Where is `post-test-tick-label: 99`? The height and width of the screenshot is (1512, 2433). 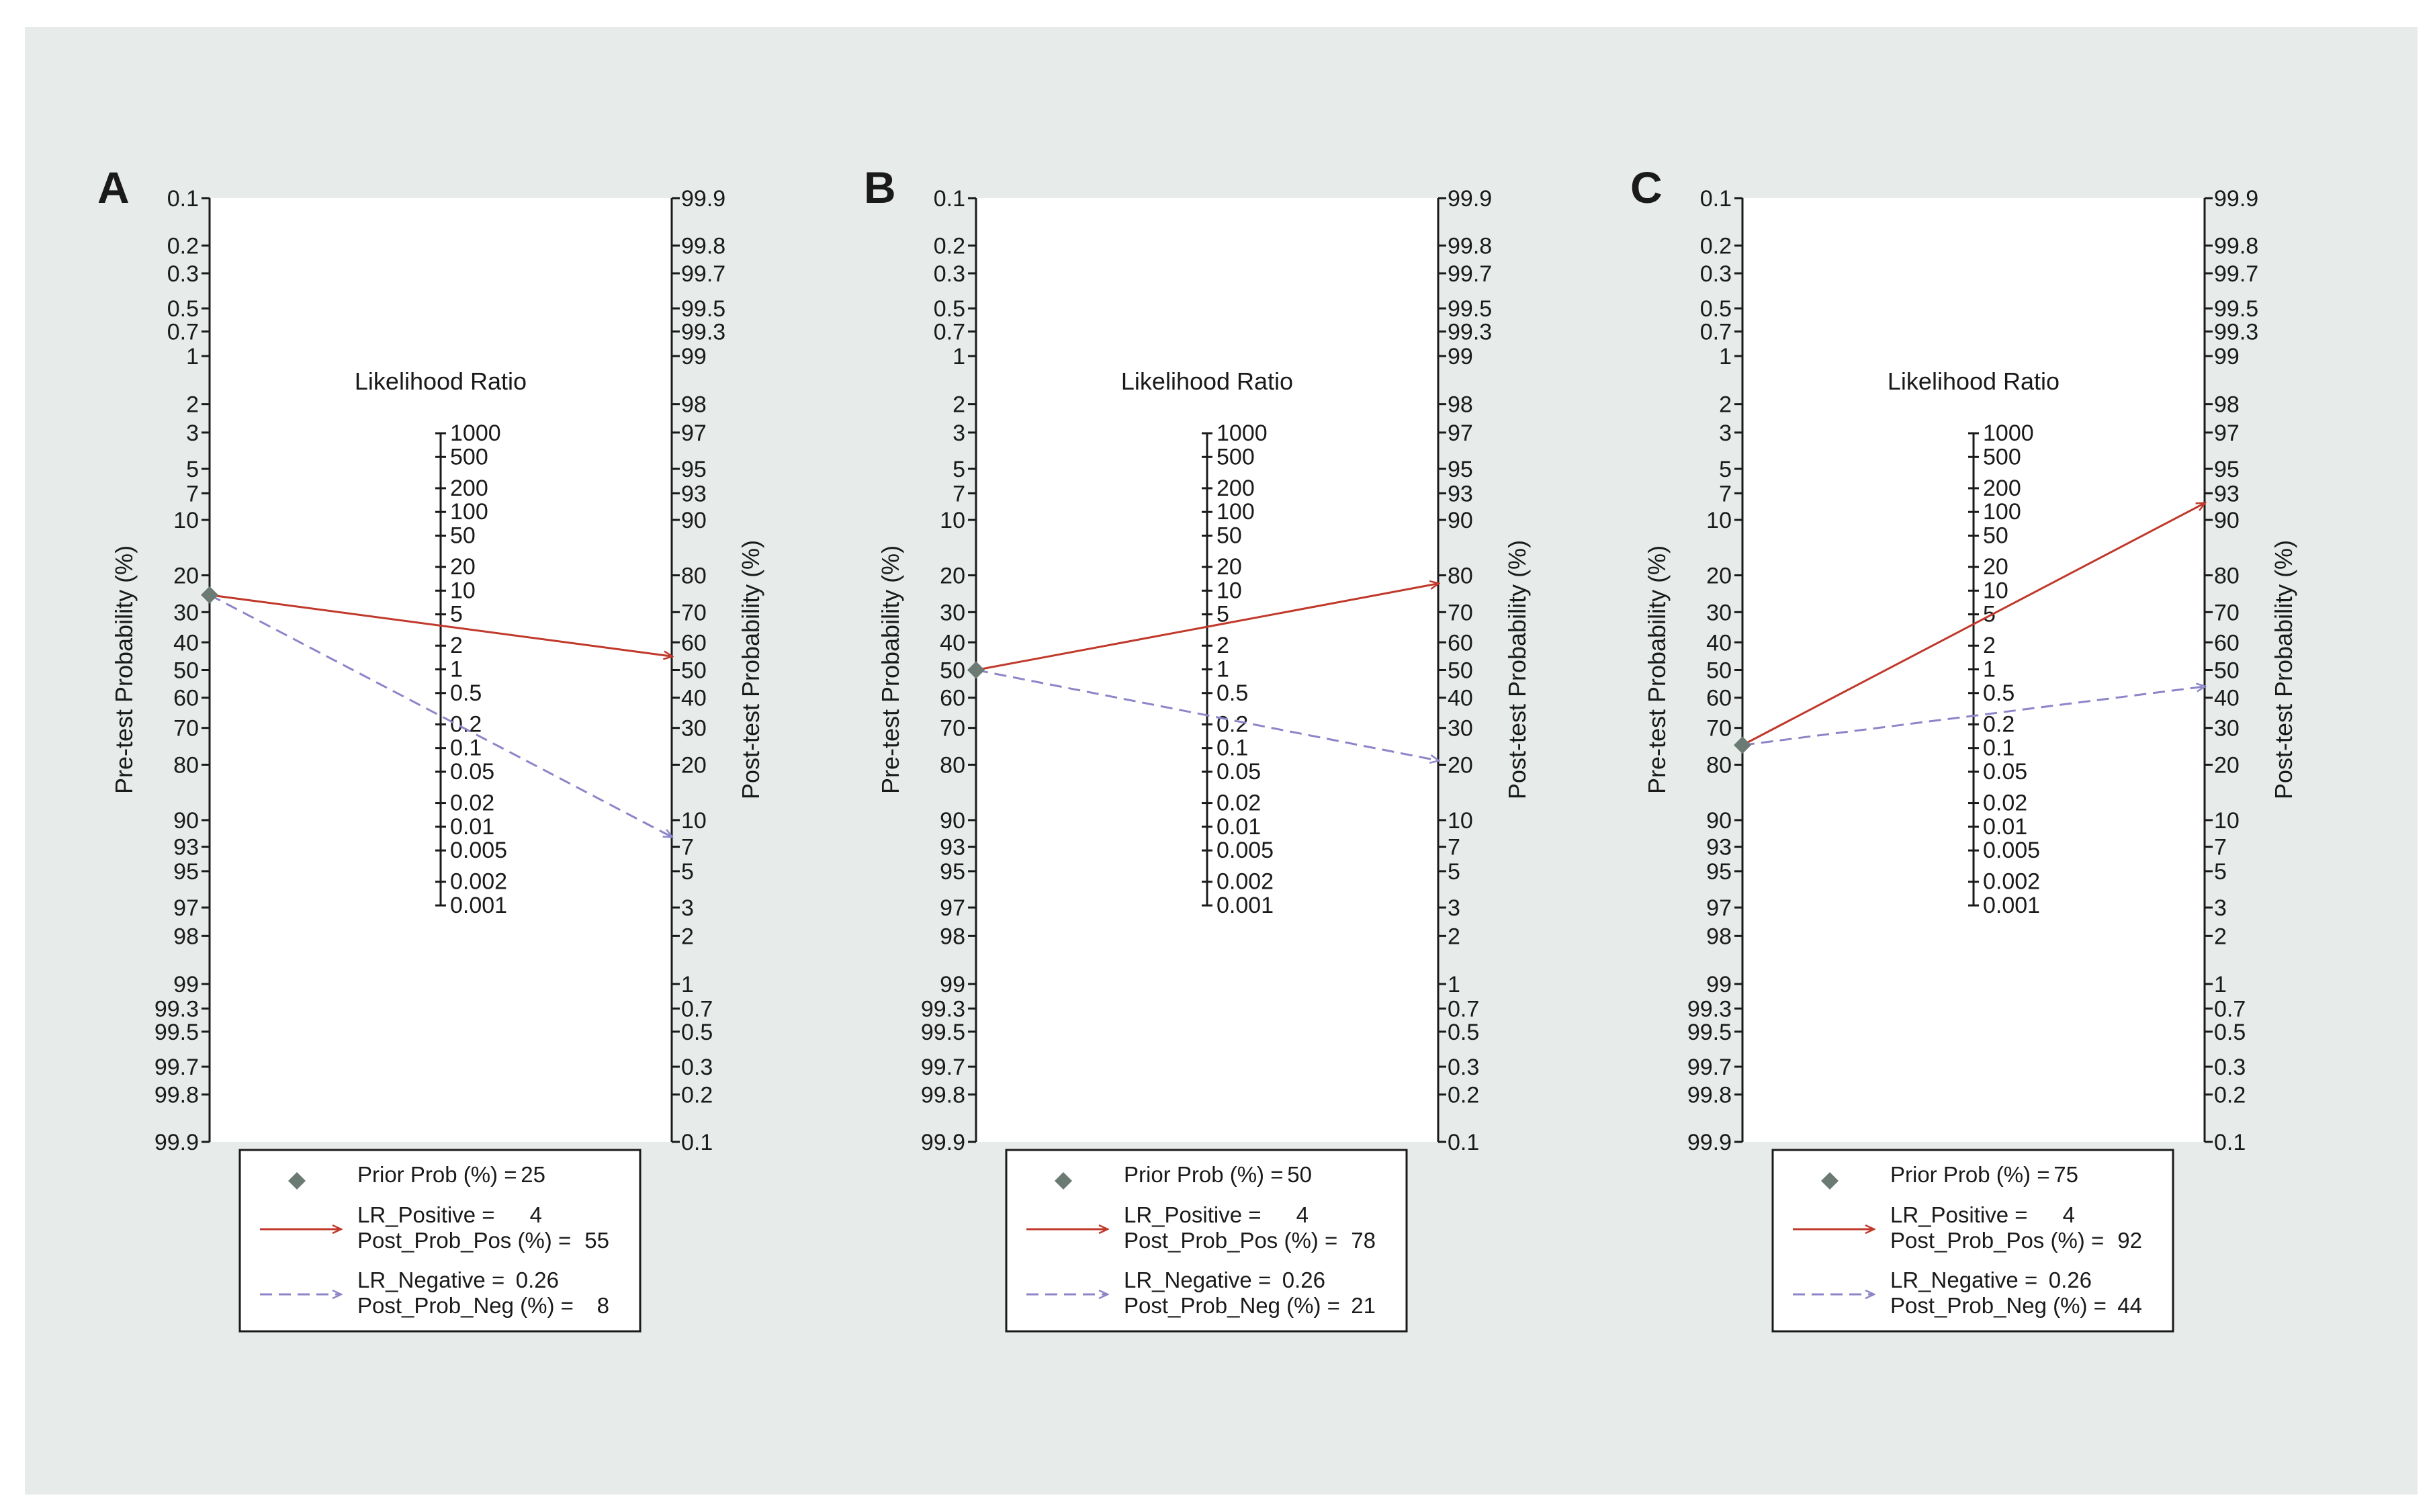
post-test-tick-label: 99 is located at coordinates (2227, 356).